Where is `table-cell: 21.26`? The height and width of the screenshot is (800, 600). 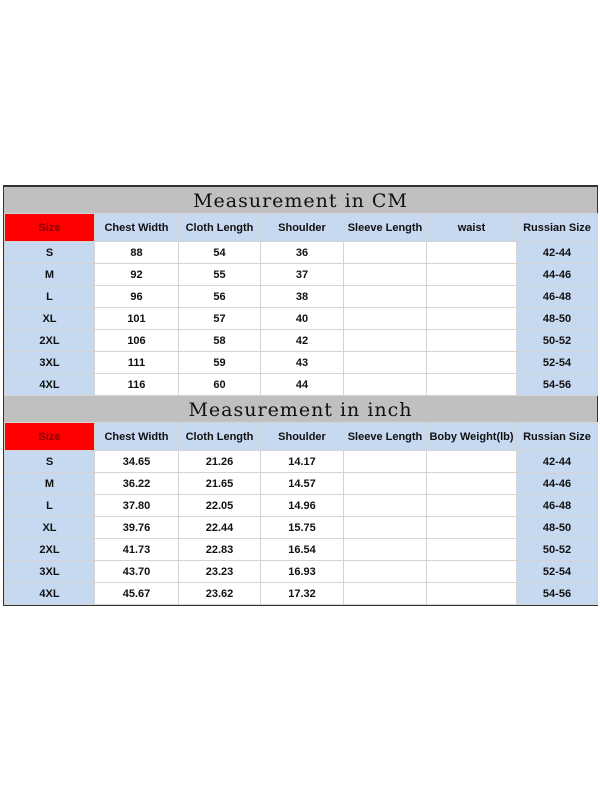 table-cell: 21.26 is located at coordinates (219, 461).